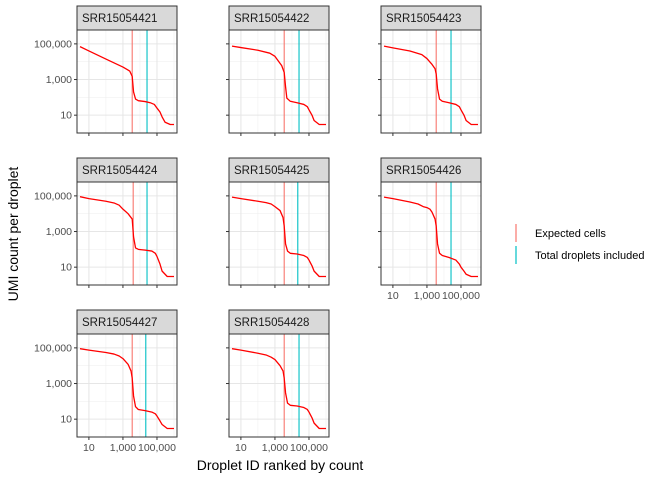  Describe the element at coordinates (570, 234) in the screenshot. I see `legend-label-expected-cells: Expected cells` at that location.